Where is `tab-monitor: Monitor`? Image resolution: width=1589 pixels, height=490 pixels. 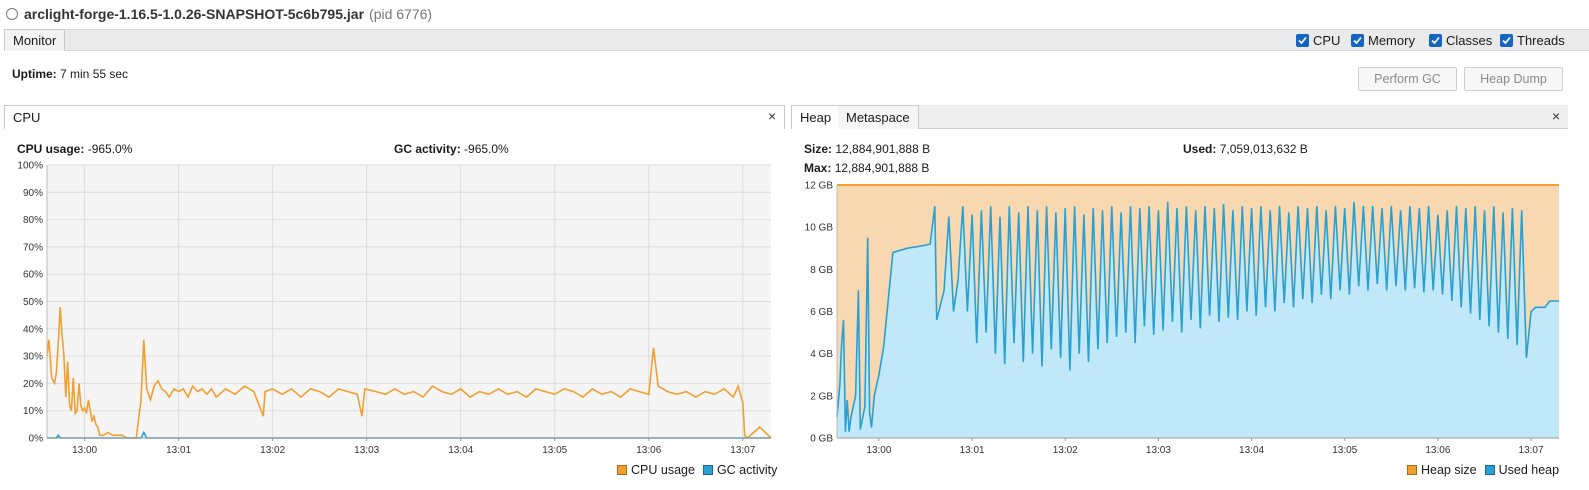 tab-monitor: Monitor is located at coordinates (35, 40).